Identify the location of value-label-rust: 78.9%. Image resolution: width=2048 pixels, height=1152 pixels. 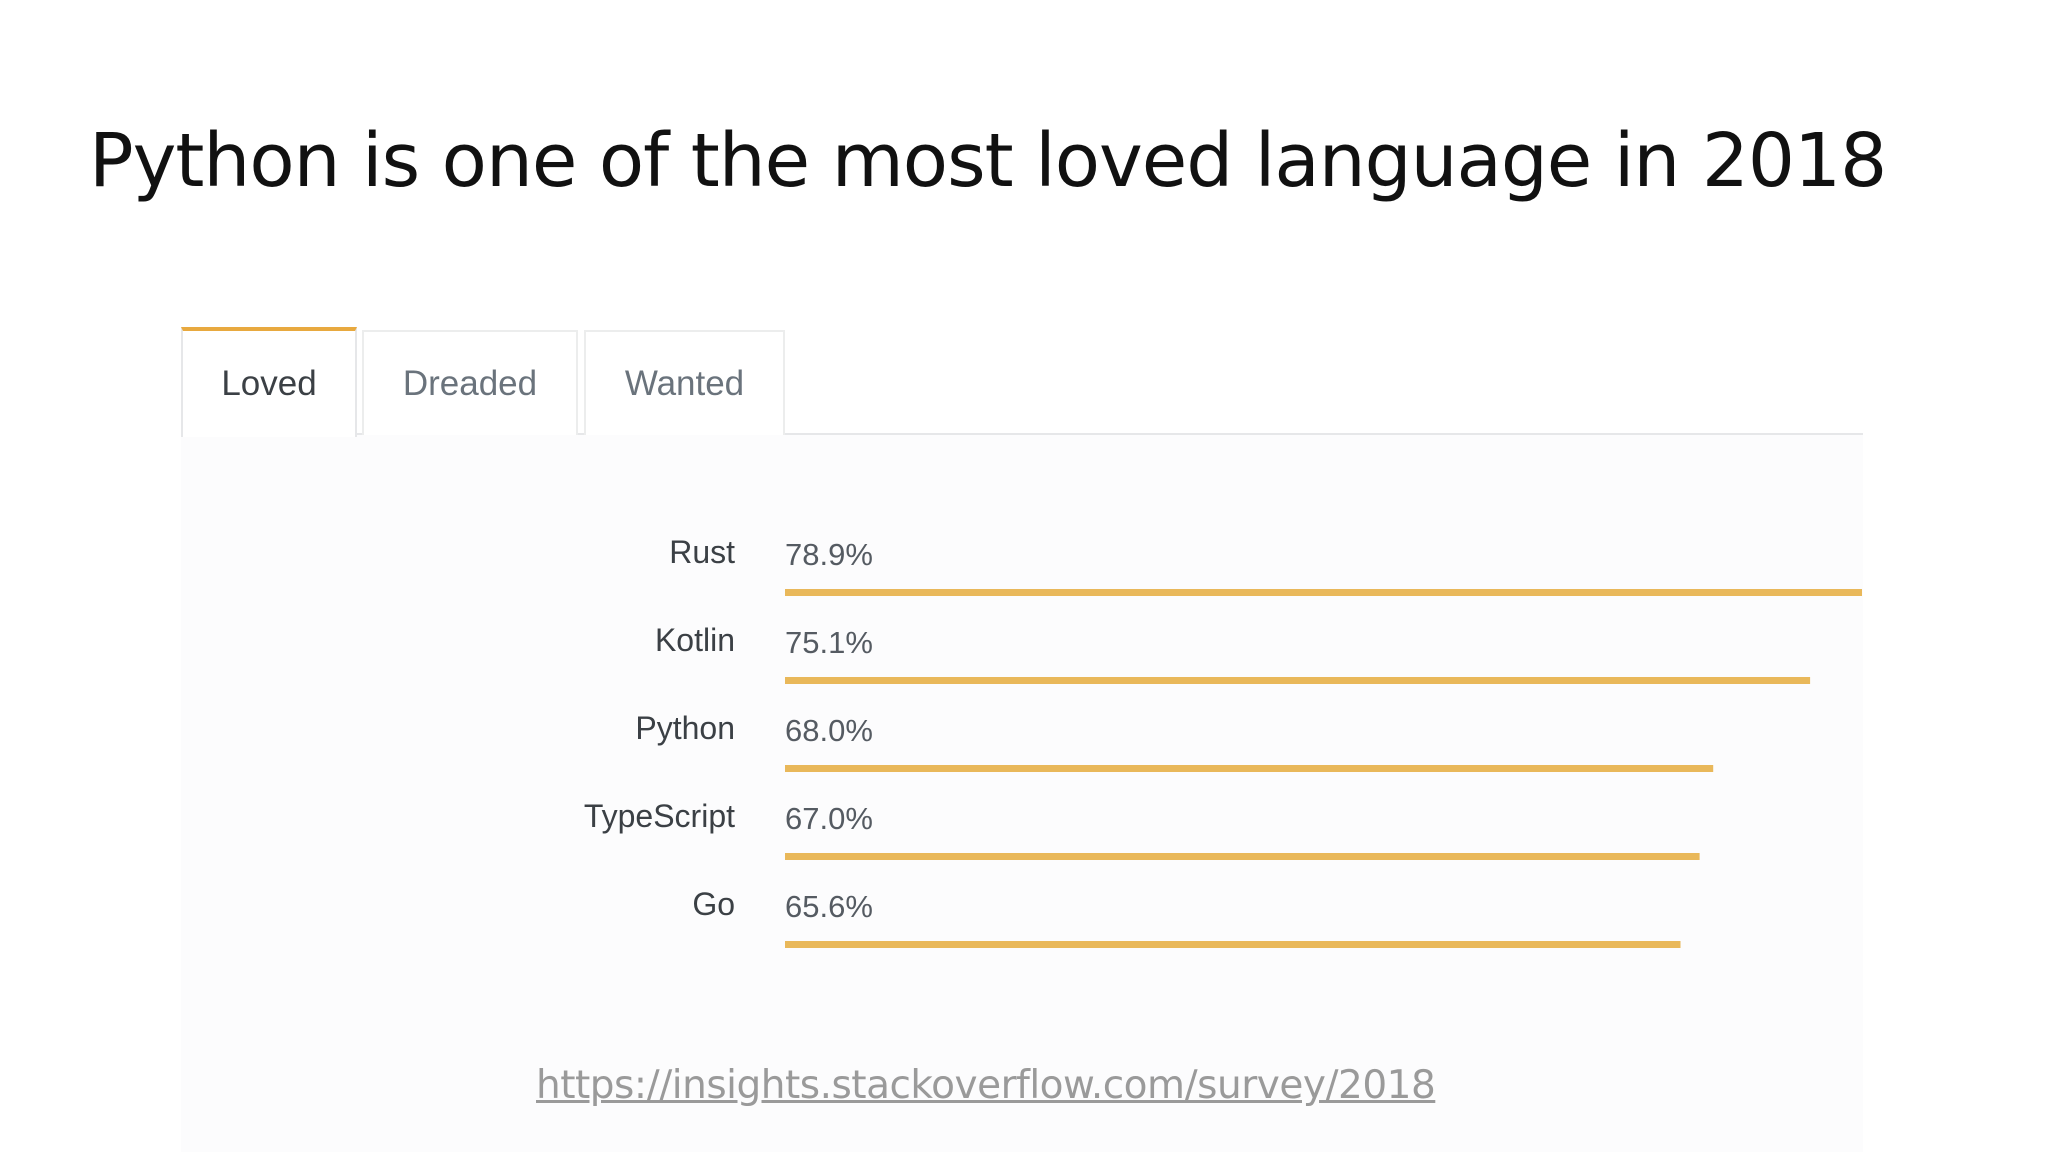
(829, 554).